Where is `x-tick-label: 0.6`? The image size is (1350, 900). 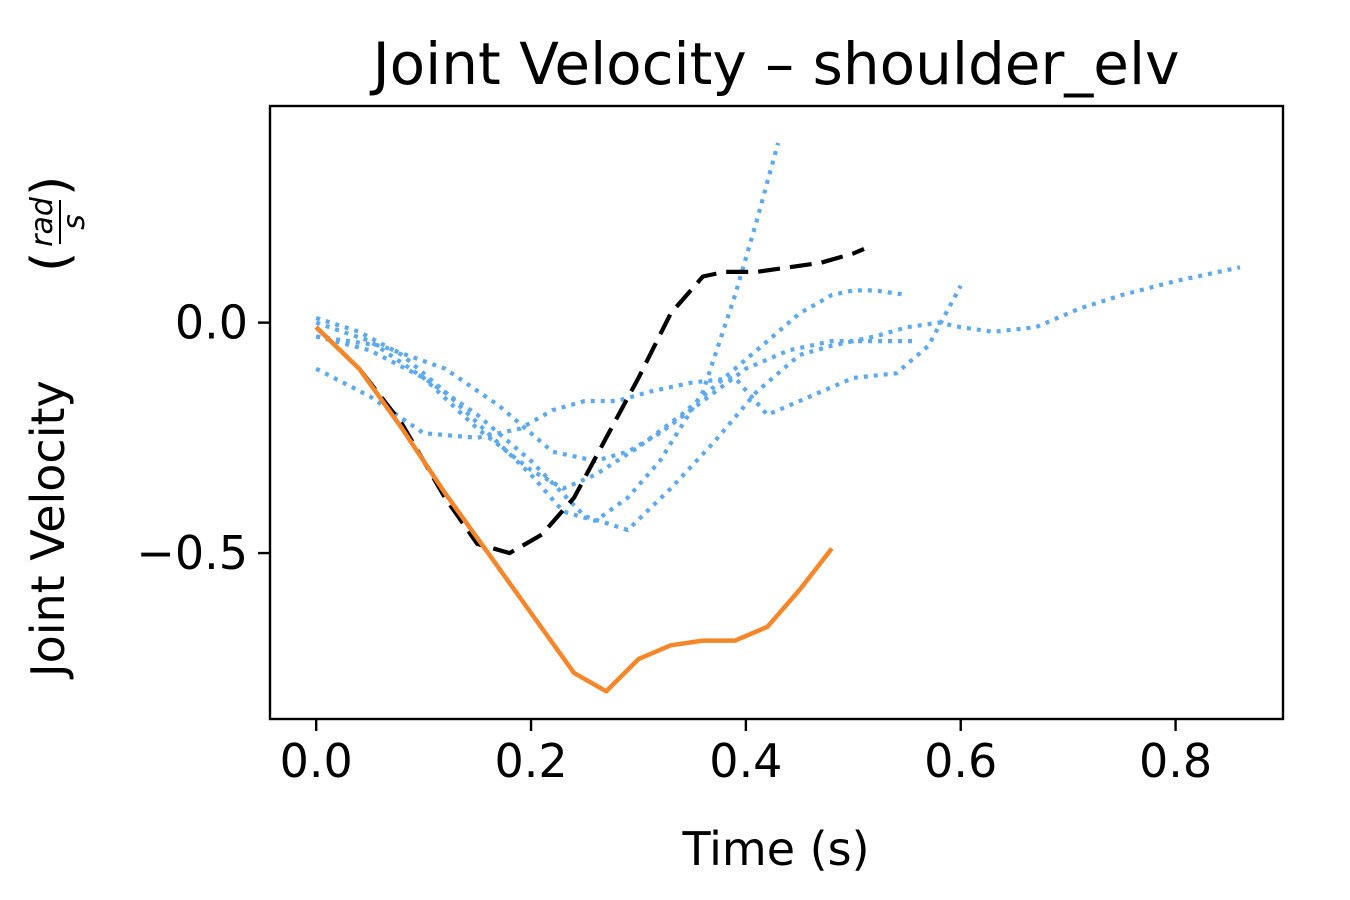
x-tick-label: 0.6 is located at coordinates (960, 761).